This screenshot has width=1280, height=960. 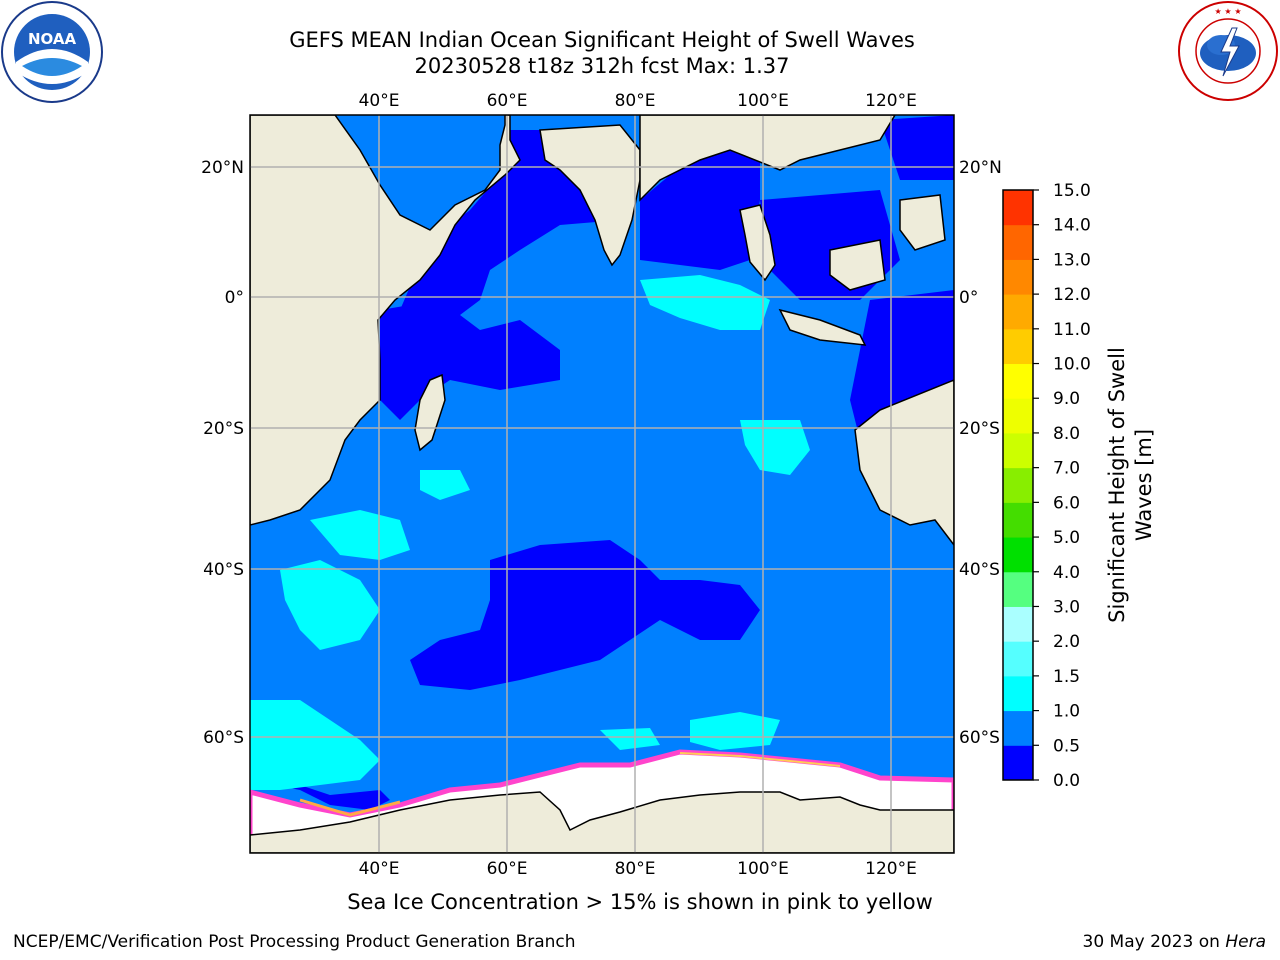 I want to click on colorbar-tick-label: 12.0, so click(x=1072, y=295).